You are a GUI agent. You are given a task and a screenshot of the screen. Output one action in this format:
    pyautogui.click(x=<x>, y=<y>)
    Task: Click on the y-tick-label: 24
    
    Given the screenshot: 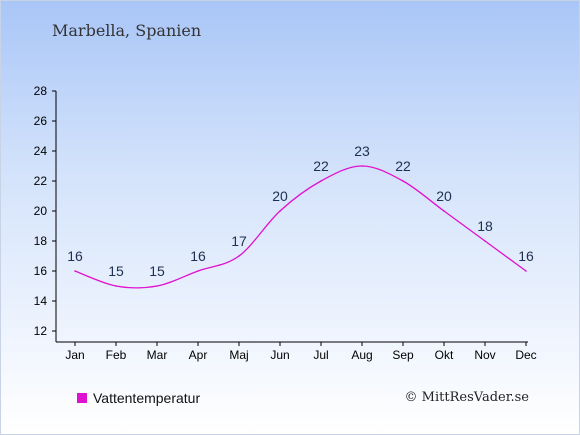 What is the action you would take?
    pyautogui.click(x=41, y=151)
    